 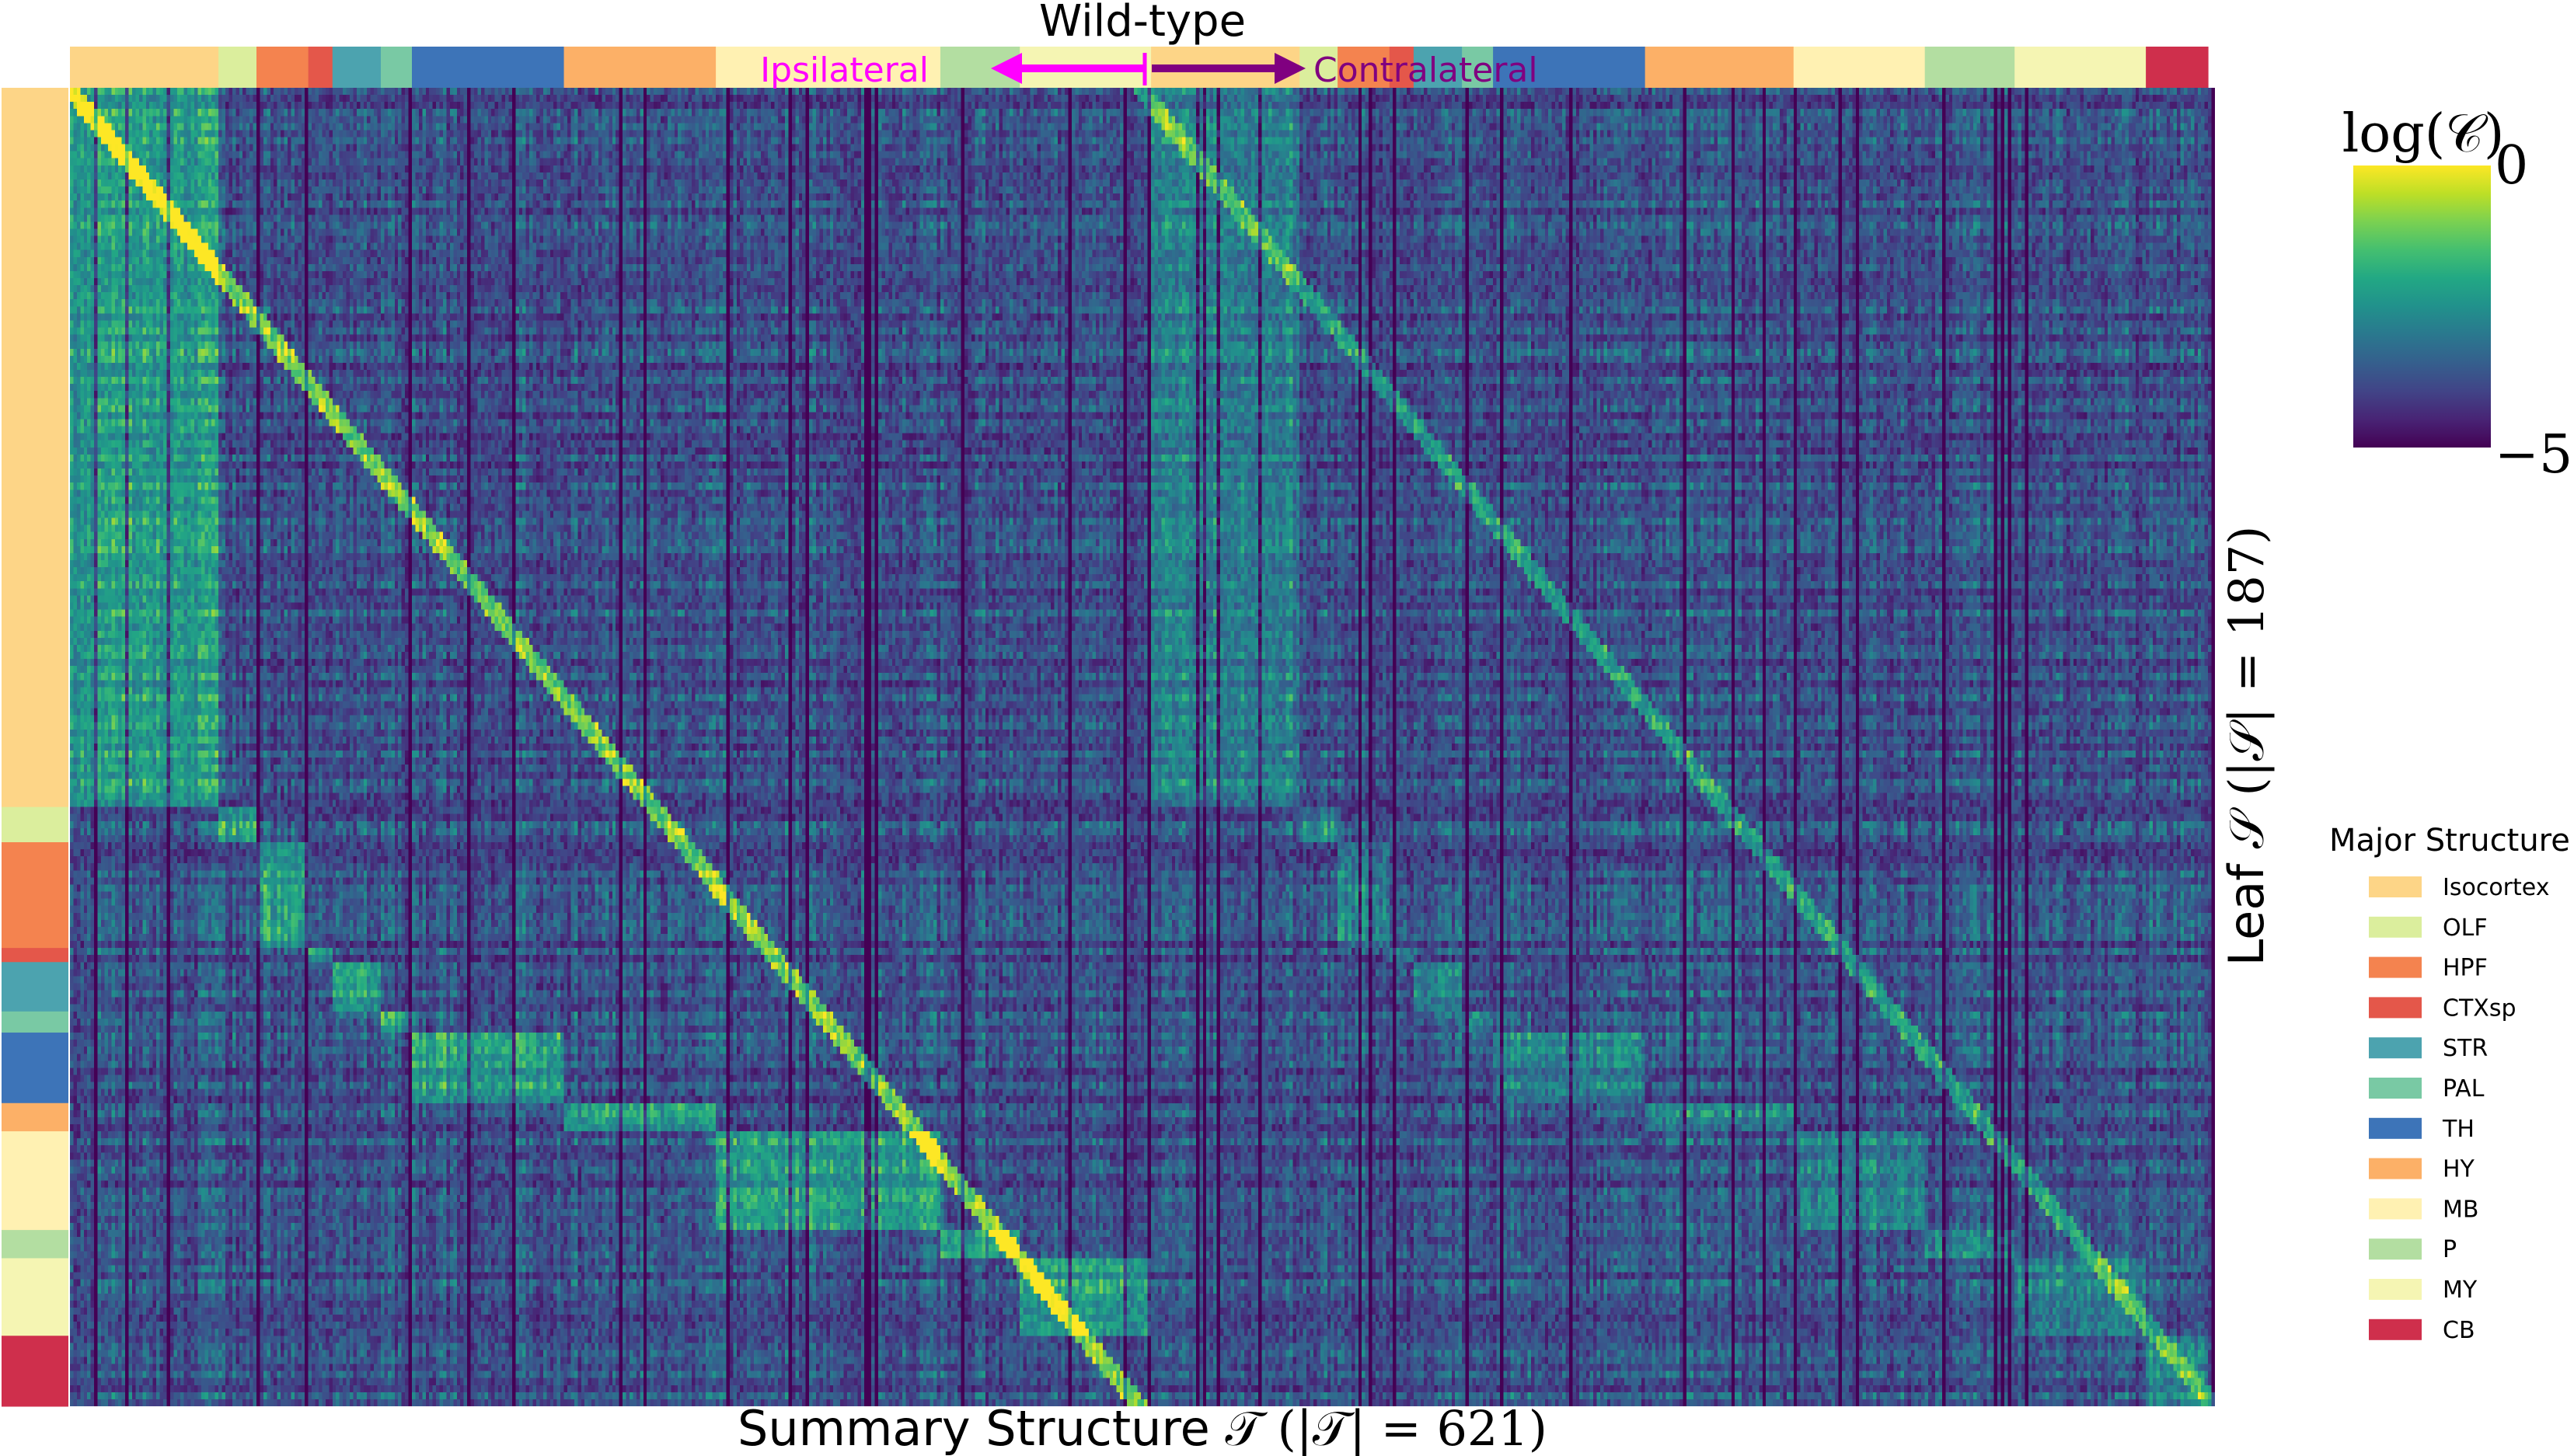 What do you see at coordinates (35, 1069) in the screenshot?
I see `row-strip-th` at bounding box center [35, 1069].